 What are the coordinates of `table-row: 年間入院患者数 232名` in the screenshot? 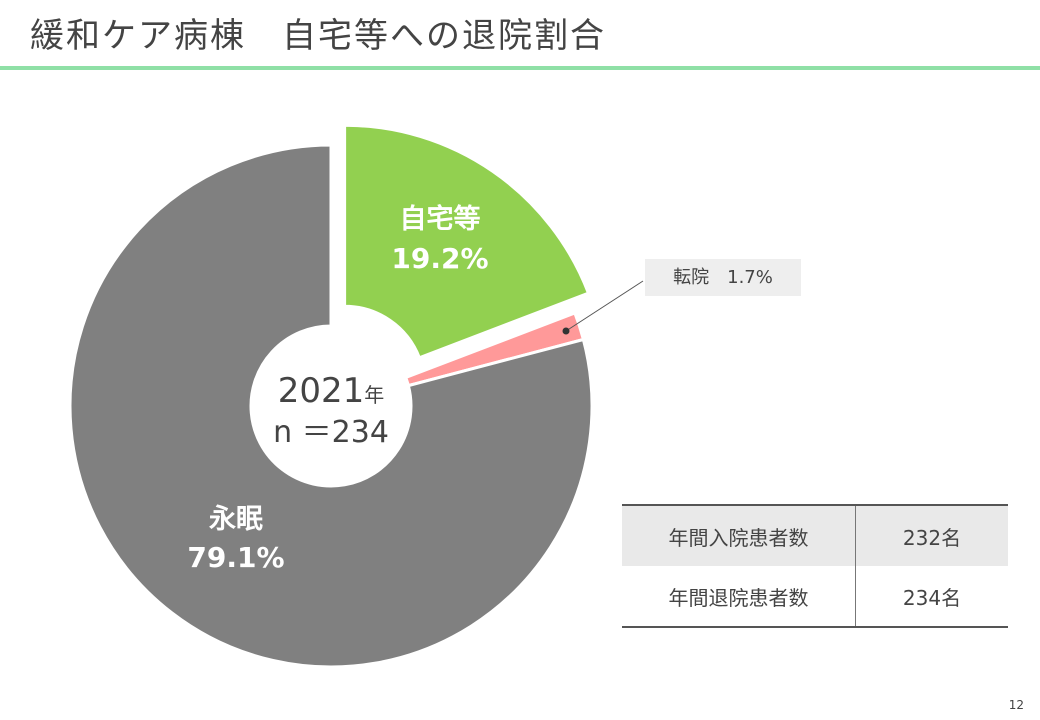 It's located at (815, 535).